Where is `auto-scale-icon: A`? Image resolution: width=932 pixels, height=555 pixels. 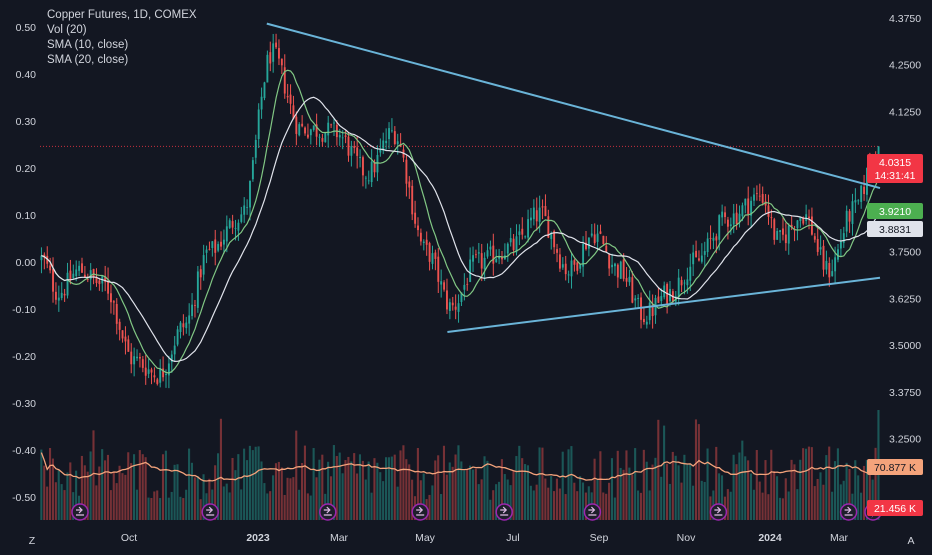
auto-scale-icon: A is located at coordinates (910, 541).